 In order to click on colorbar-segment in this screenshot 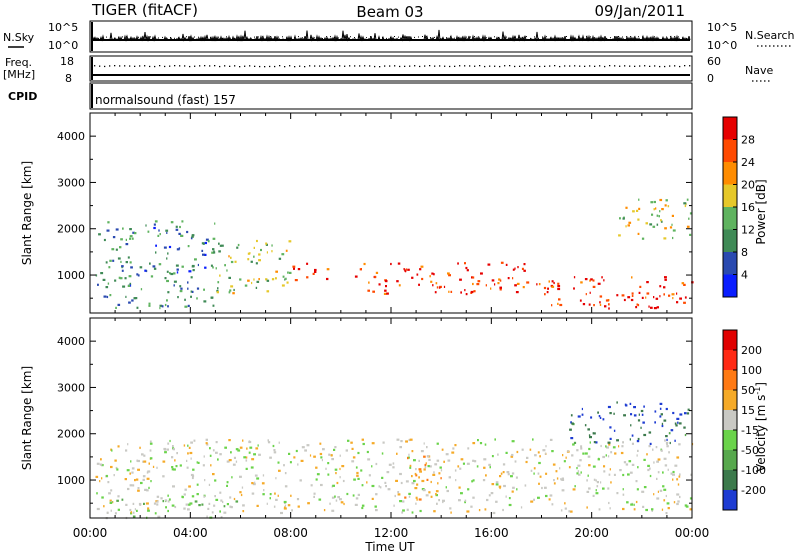, I will do `click(730, 241)`.